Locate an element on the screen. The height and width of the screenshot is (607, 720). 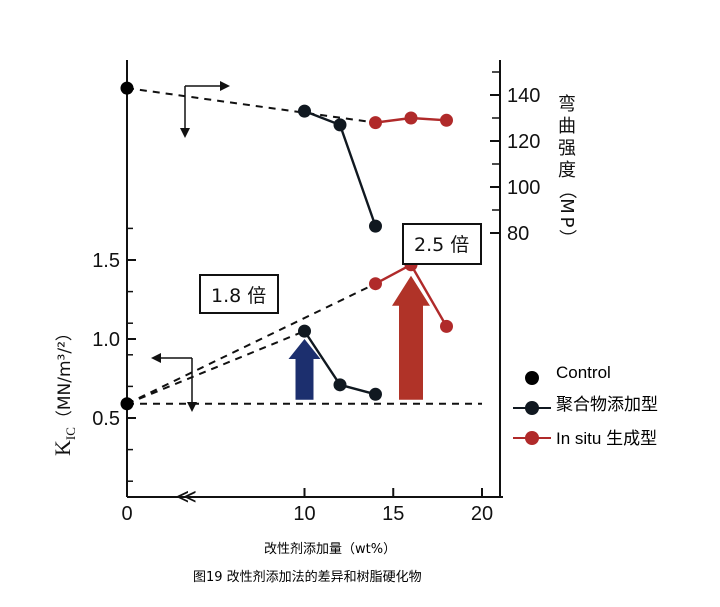
y-label-k: K is located at coordinates (62, 448).